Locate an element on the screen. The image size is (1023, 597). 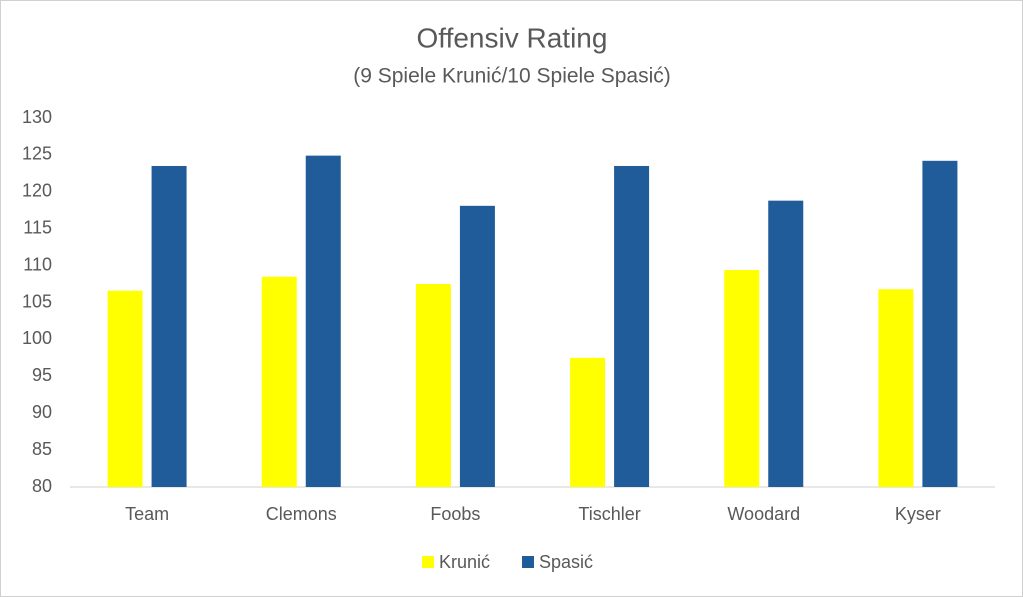
y-tick-label: 130 is located at coordinates (37, 117).